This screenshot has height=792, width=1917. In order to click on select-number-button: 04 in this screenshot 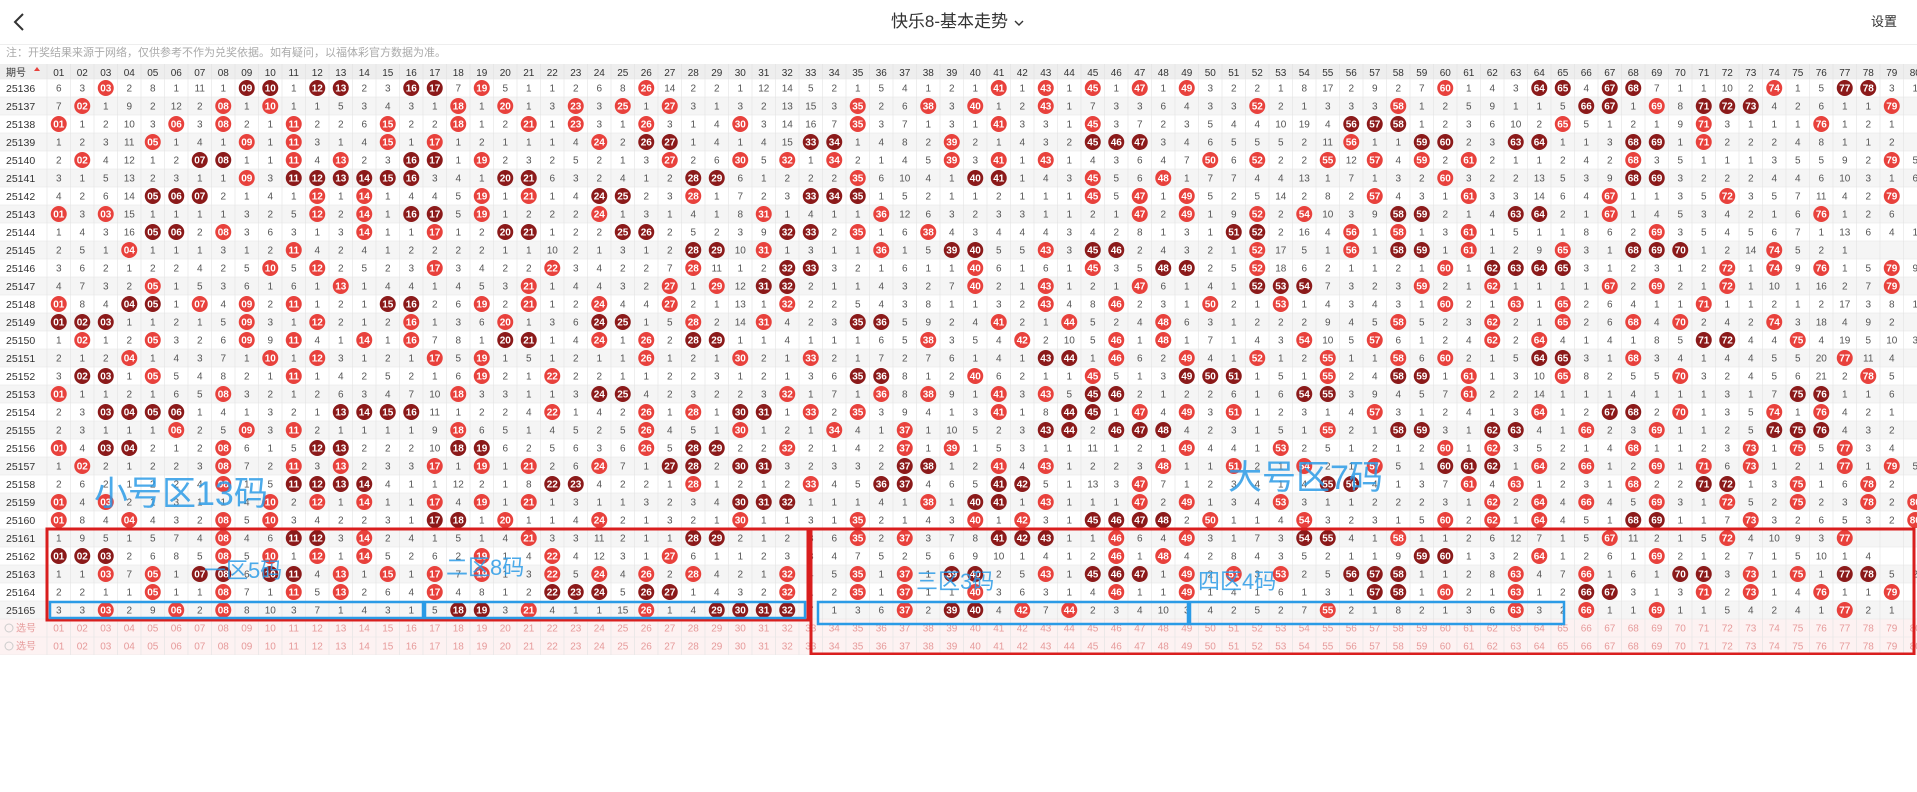, I will do `click(130, 647)`.